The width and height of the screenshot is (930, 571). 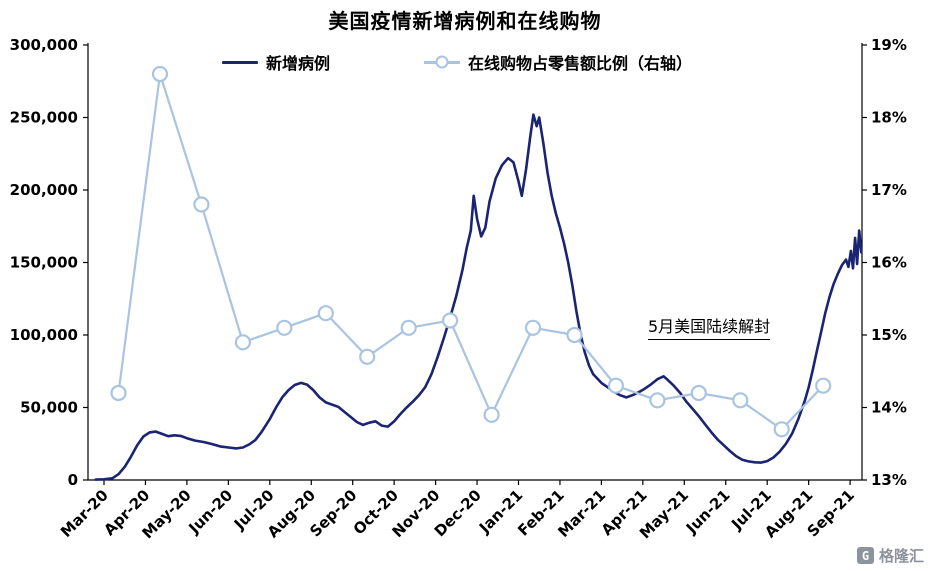 What do you see at coordinates (44, 118) in the screenshot?
I see `left-tick-label: 250,000` at bounding box center [44, 118].